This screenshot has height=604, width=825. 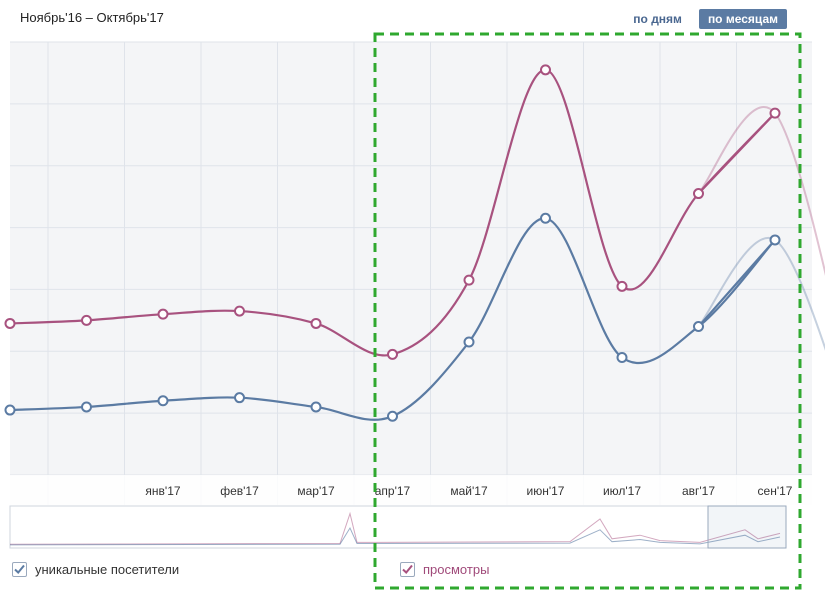 I want to click on x-tick-label: янв'17, so click(x=162, y=491).